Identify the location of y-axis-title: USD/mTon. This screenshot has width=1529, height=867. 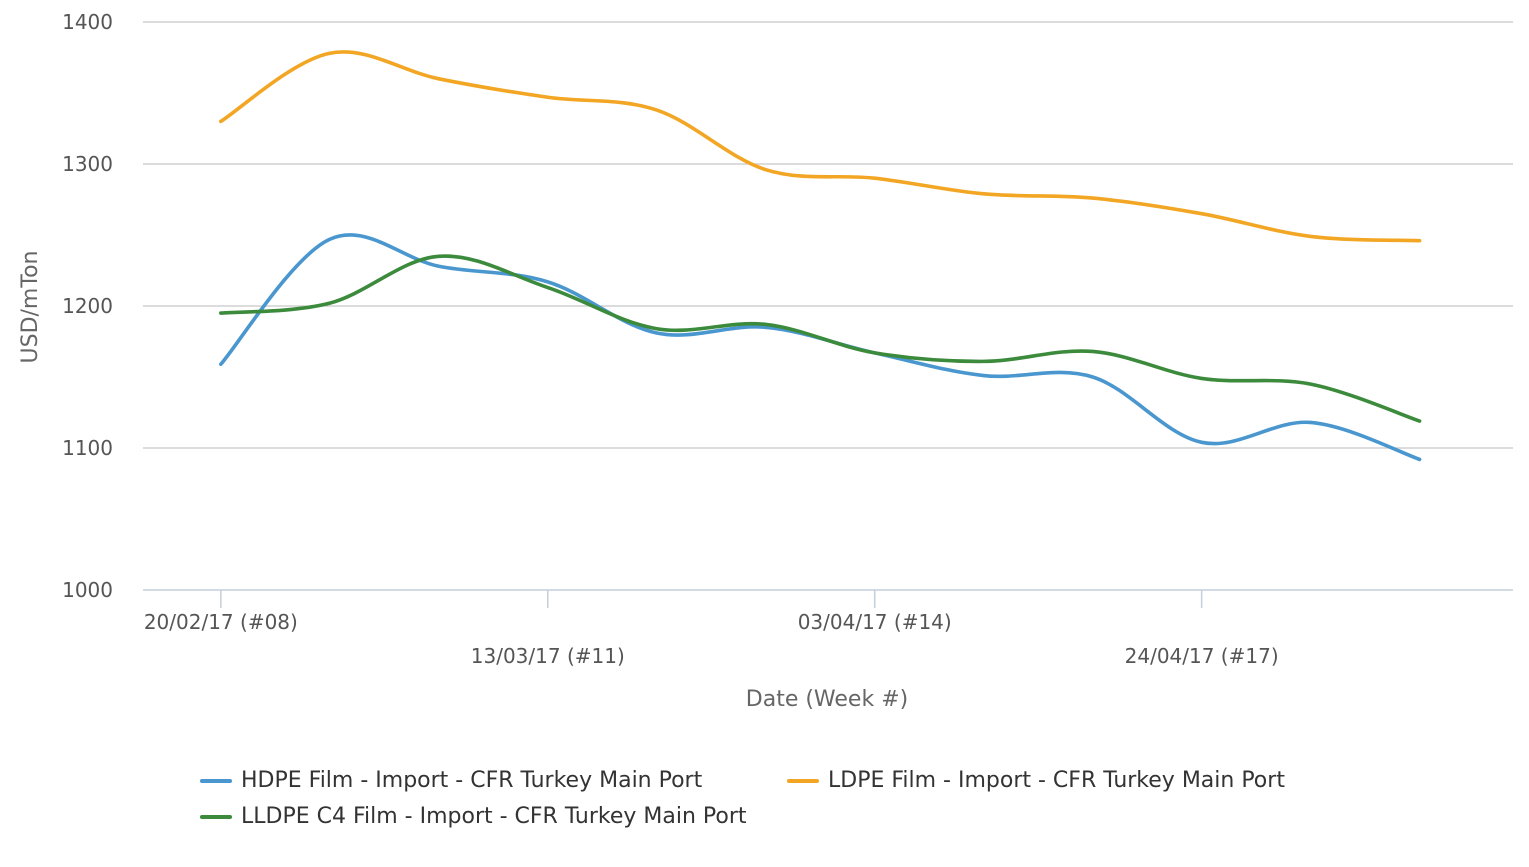
(30, 307).